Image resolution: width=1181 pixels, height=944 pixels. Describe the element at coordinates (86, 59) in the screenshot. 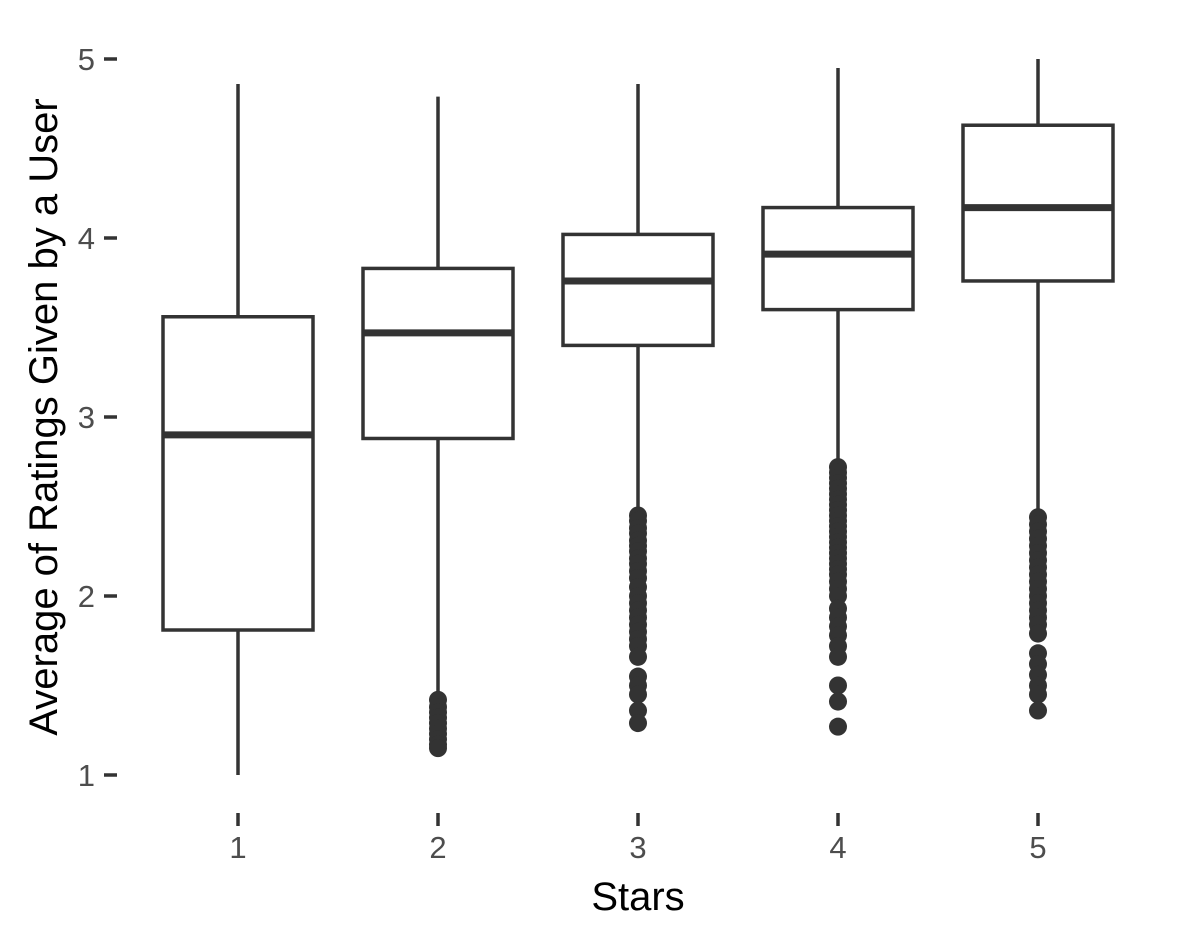

I see `y-tick-label: 5` at that location.